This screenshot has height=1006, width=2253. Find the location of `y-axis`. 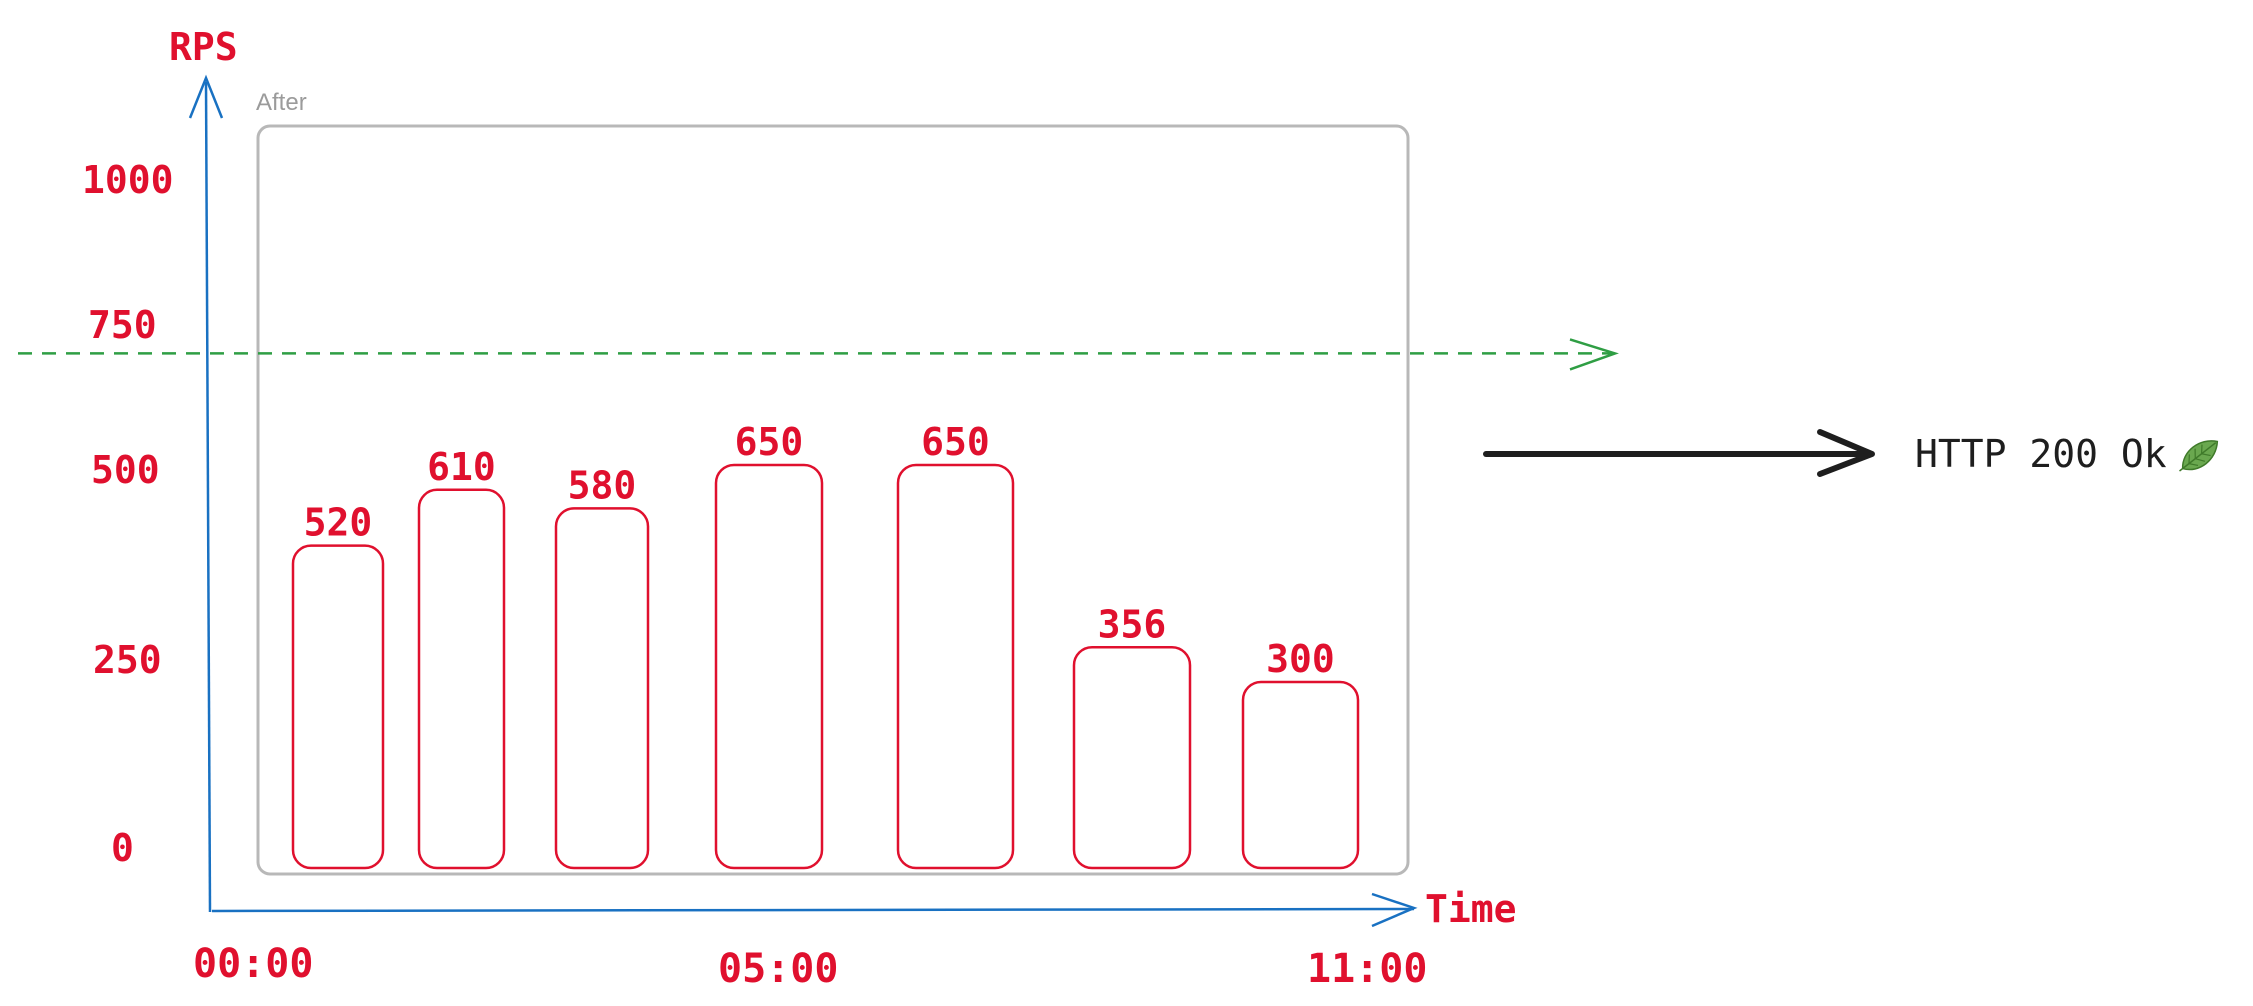

y-axis is located at coordinates (206, 493).